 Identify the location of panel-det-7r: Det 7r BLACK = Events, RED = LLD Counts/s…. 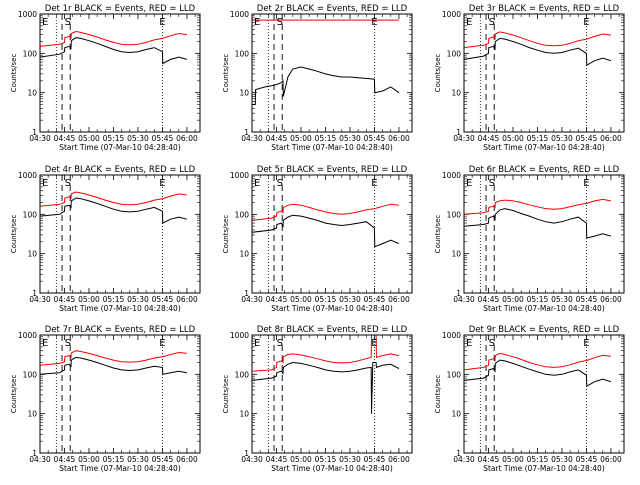
(105, 399).